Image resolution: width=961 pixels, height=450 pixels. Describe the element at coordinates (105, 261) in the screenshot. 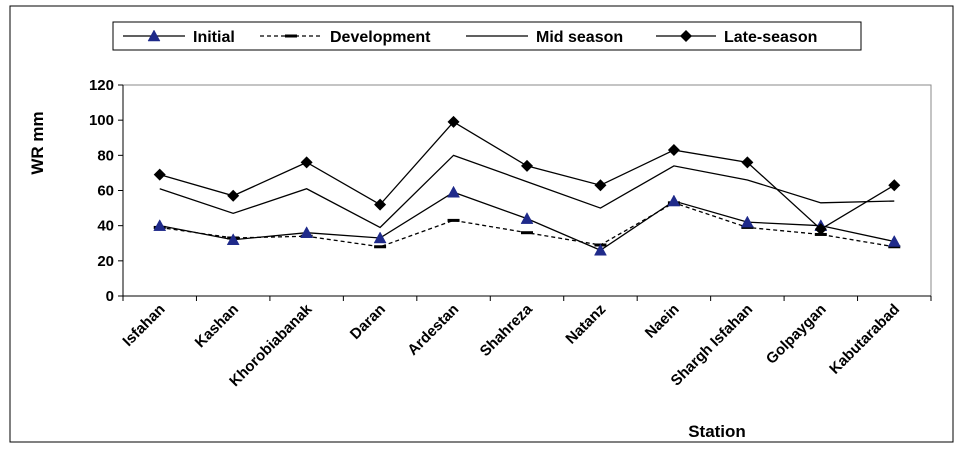

I see `y-tick-label: 20` at that location.